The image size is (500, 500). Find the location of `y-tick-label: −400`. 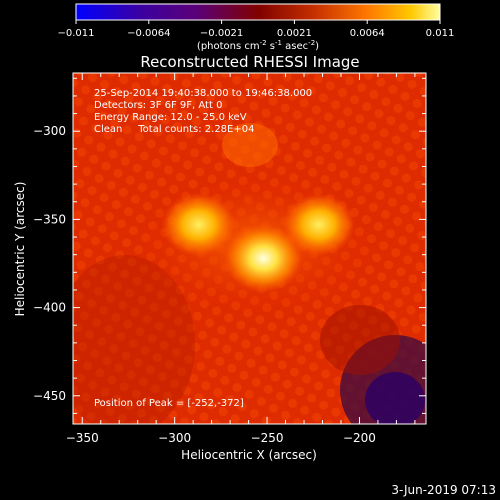

y-tick-label: −400 is located at coordinates (49, 308).